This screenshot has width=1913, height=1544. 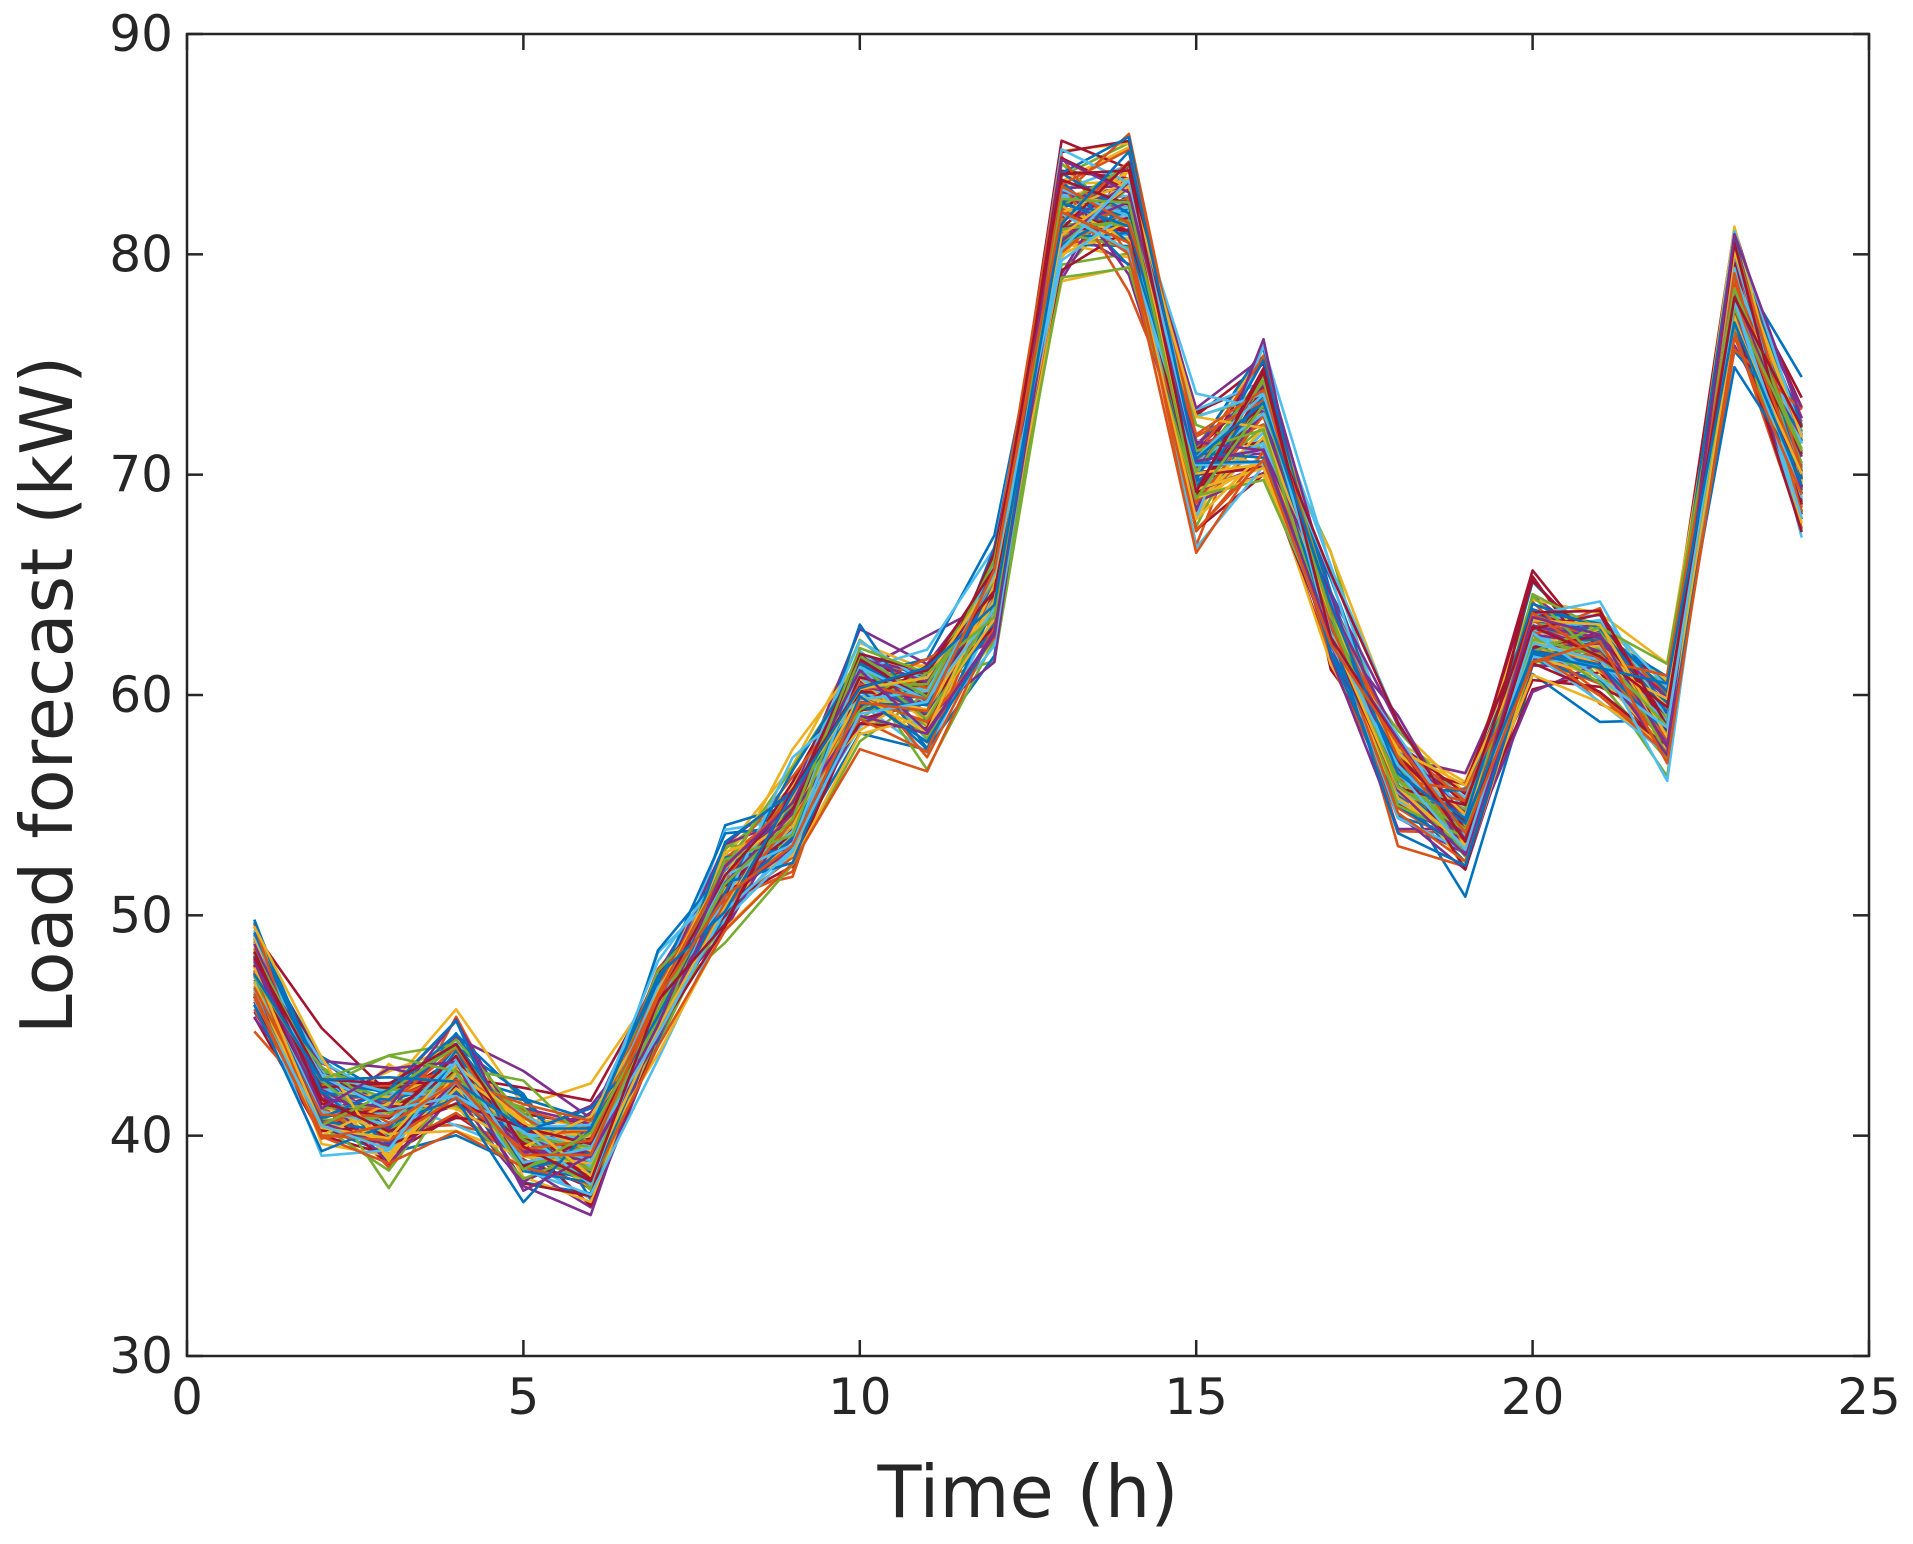 I want to click on y-axis-label: Load forecast (kW), so click(x=47, y=695).